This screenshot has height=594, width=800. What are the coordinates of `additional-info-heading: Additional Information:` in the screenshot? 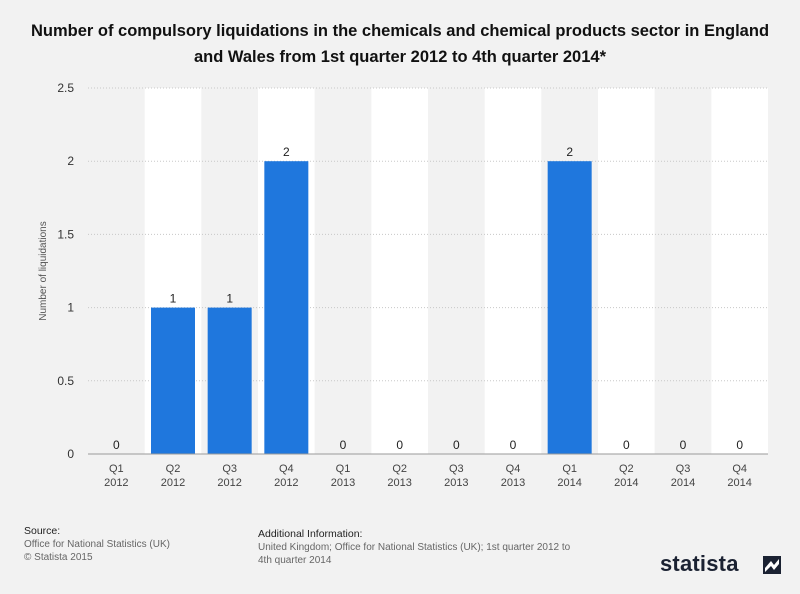 It's located at (310, 534).